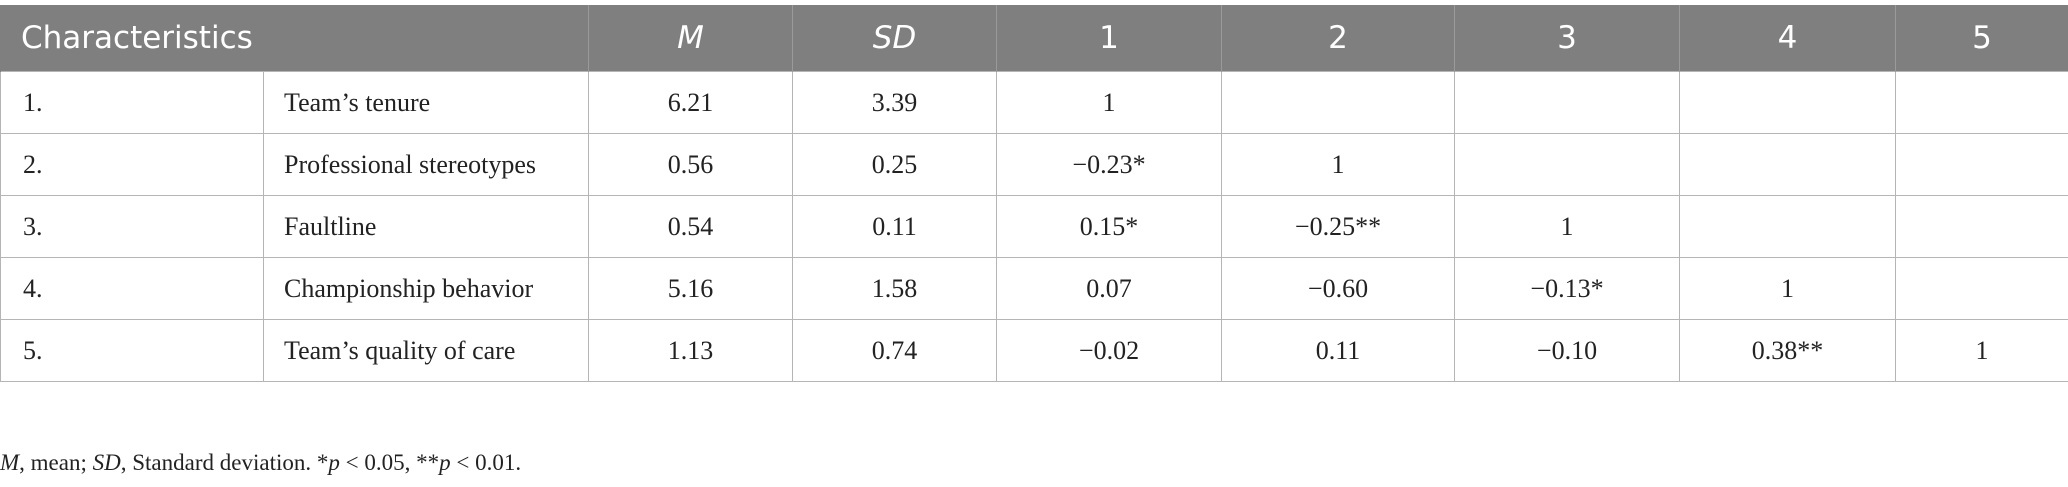 The width and height of the screenshot is (2068, 487). Describe the element at coordinates (1567, 38) in the screenshot. I see `header-col-3: 3` at that location.